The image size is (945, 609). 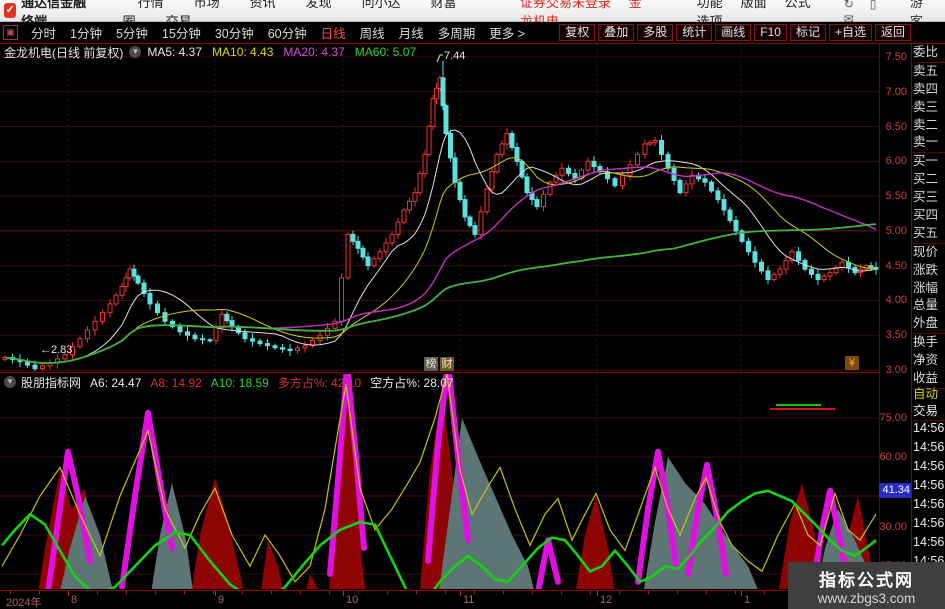 What do you see at coordinates (44, 34) in the screenshot?
I see `period-tab-分时: 分时` at bounding box center [44, 34].